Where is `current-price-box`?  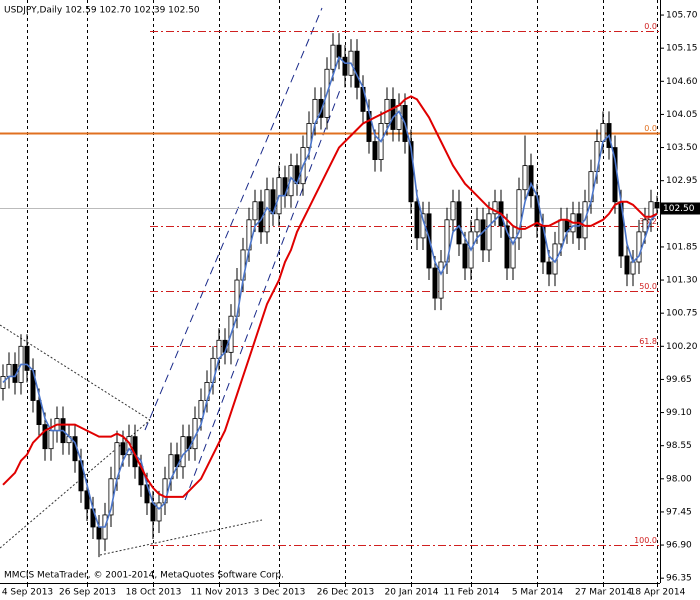 current-price-box is located at coordinates (680, 208).